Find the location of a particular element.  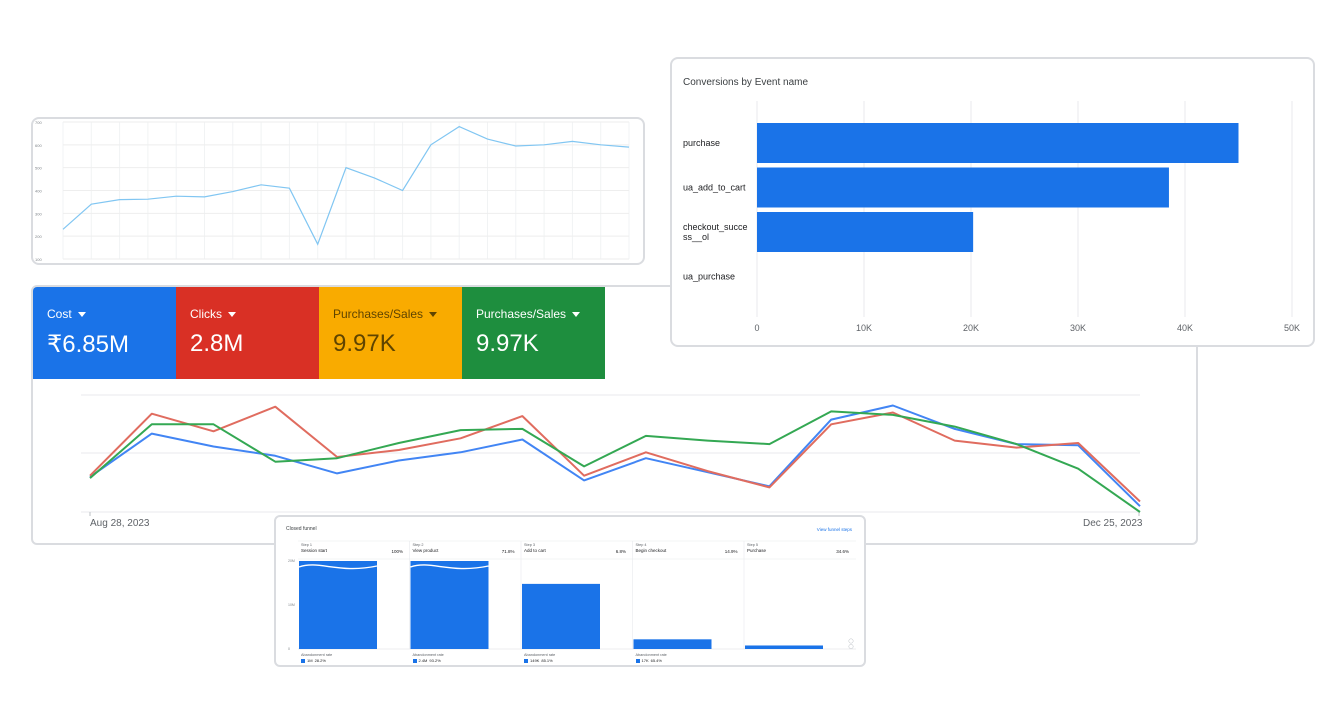

y-tick-label: 400 is located at coordinates (38, 191).